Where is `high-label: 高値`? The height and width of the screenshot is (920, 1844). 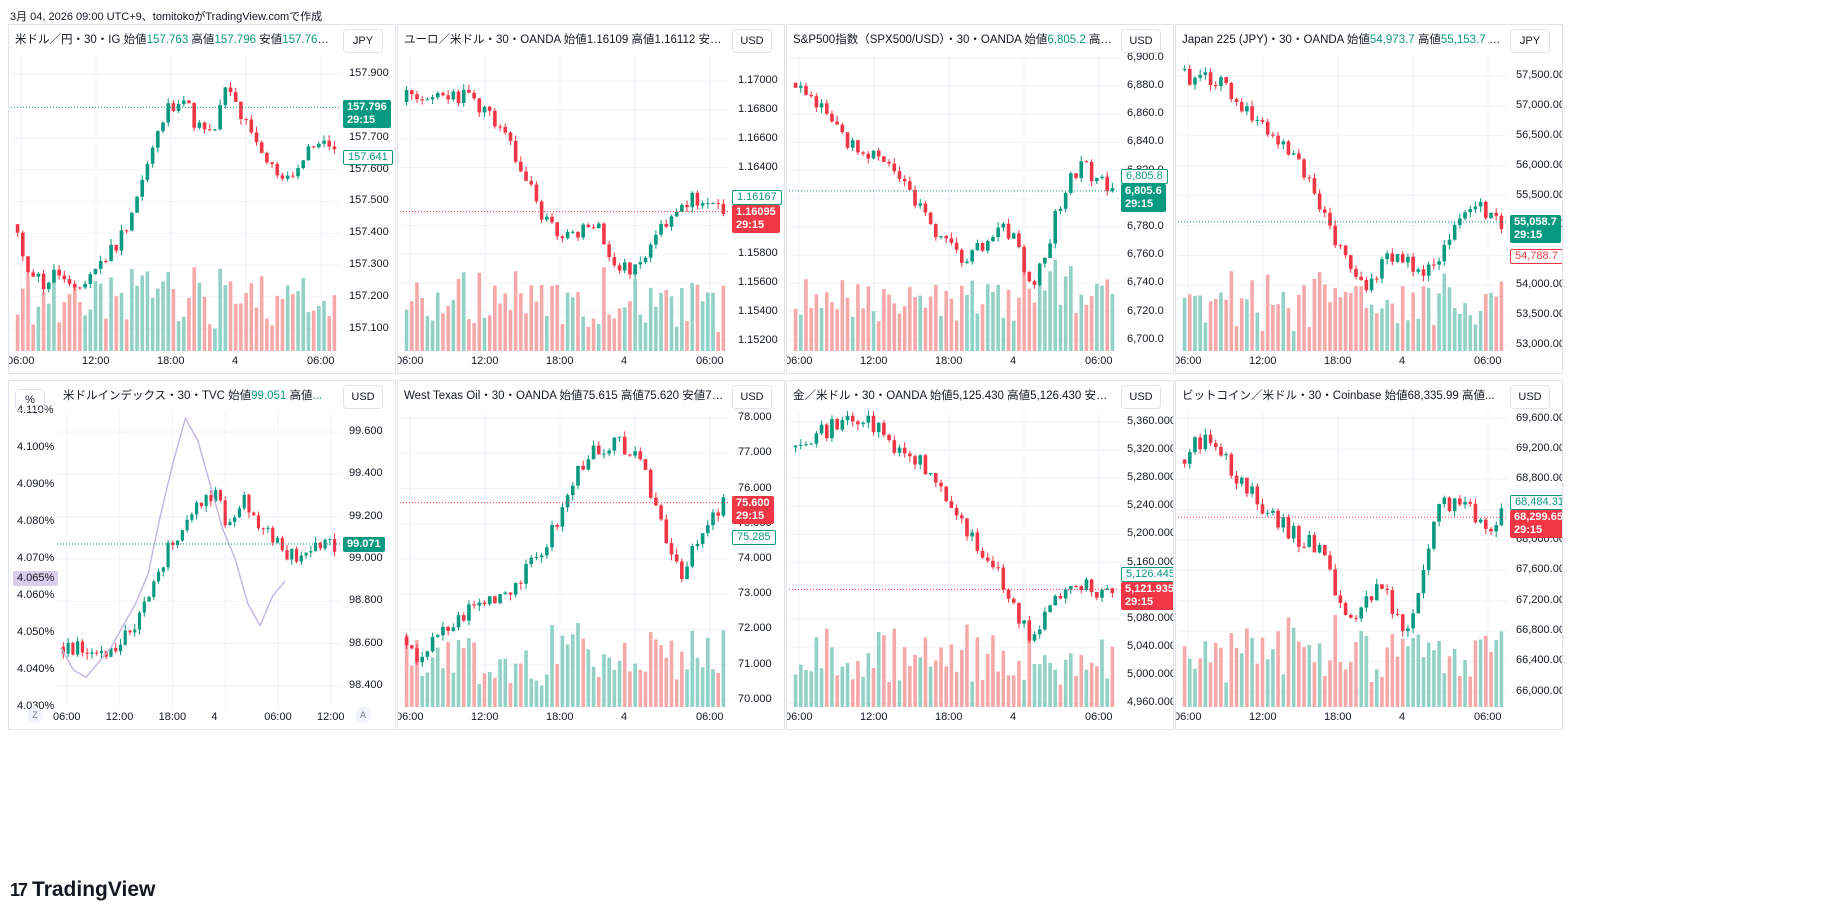 high-label: 高値 is located at coordinates (1471, 396).